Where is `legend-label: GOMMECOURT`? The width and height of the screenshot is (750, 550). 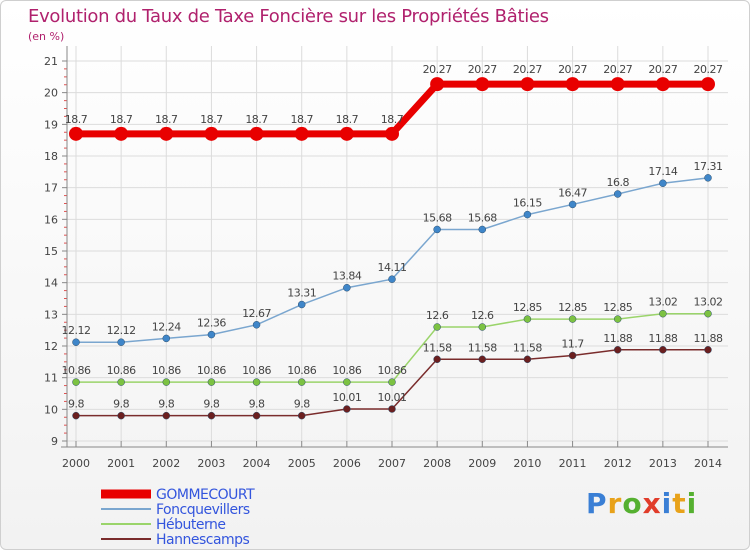
legend-label: GOMMECOURT is located at coordinates (205, 495).